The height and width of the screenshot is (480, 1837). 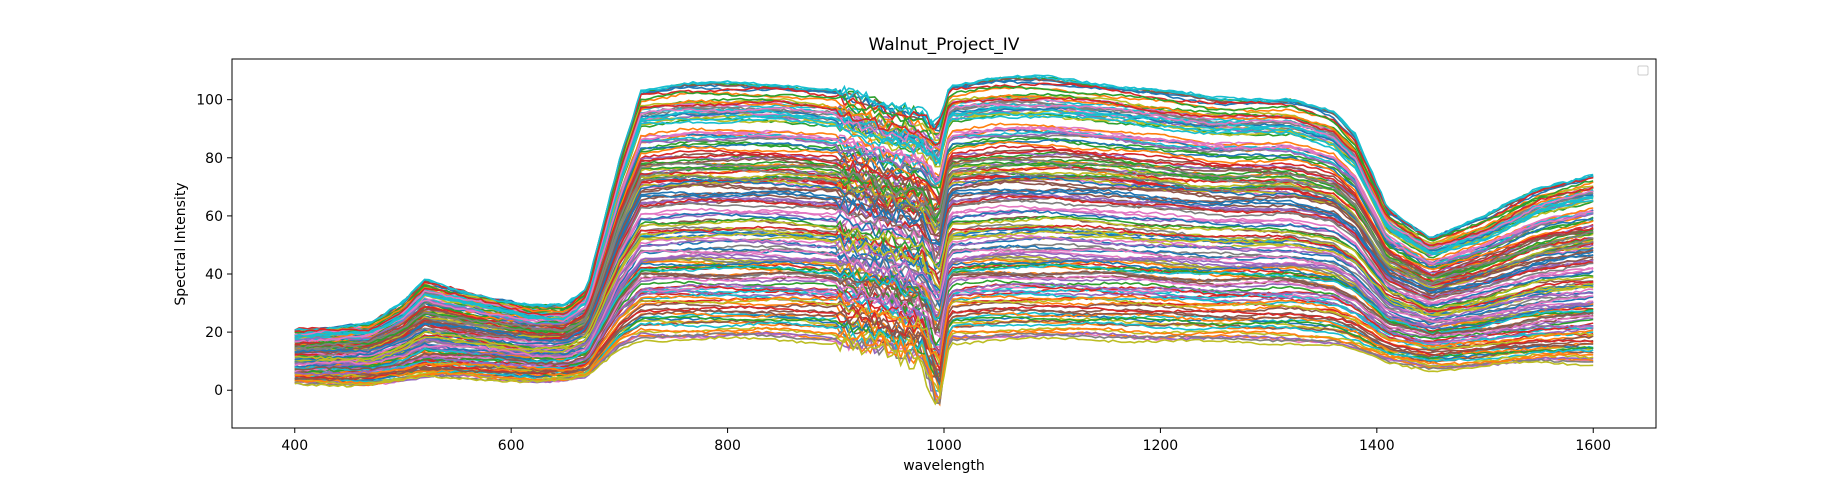 I want to click on x-axis-label: wavelength, so click(x=944, y=466).